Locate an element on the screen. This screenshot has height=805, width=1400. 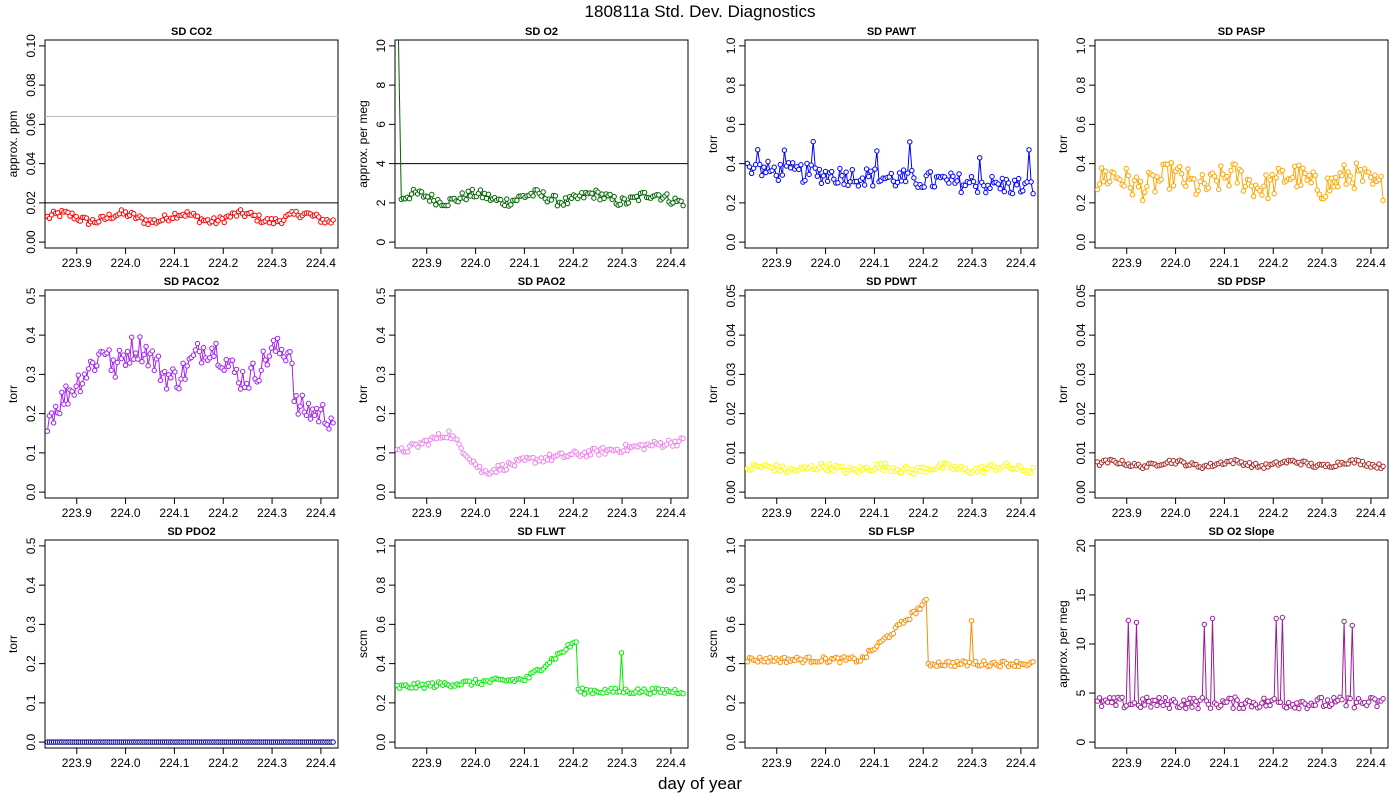
y-tick-label: 0.4 is located at coordinates (381, 663).